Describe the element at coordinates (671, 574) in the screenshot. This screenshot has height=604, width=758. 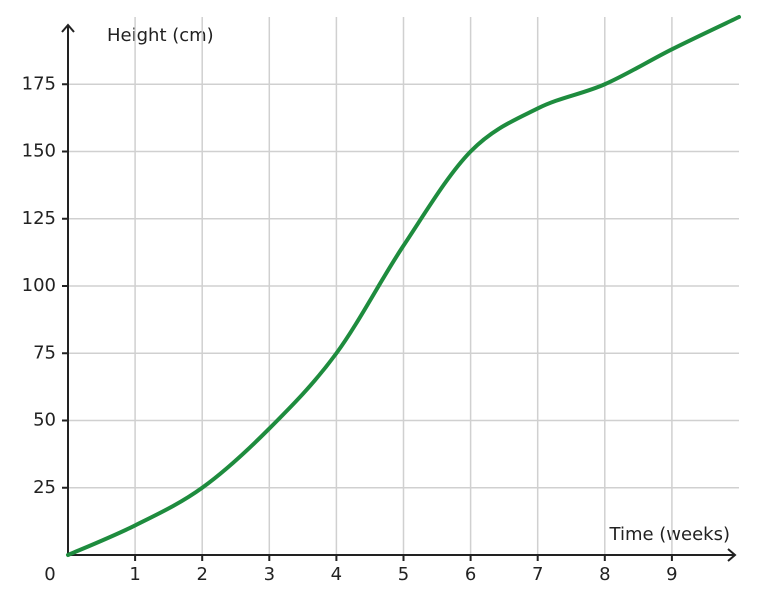
I see `x-tick-label: 9` at that location.